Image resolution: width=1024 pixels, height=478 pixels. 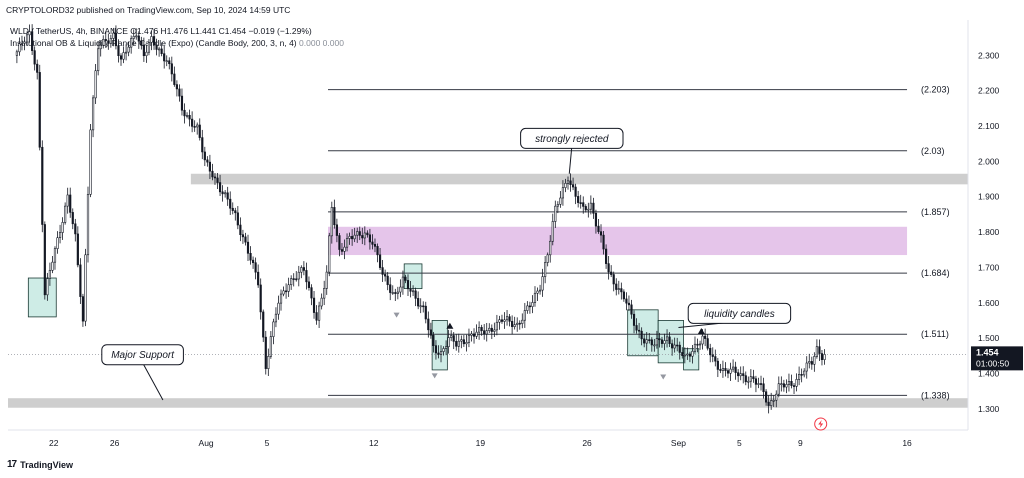 I want to click on tradingview-brand: 17 TradingView, so click(x=40, y=464).